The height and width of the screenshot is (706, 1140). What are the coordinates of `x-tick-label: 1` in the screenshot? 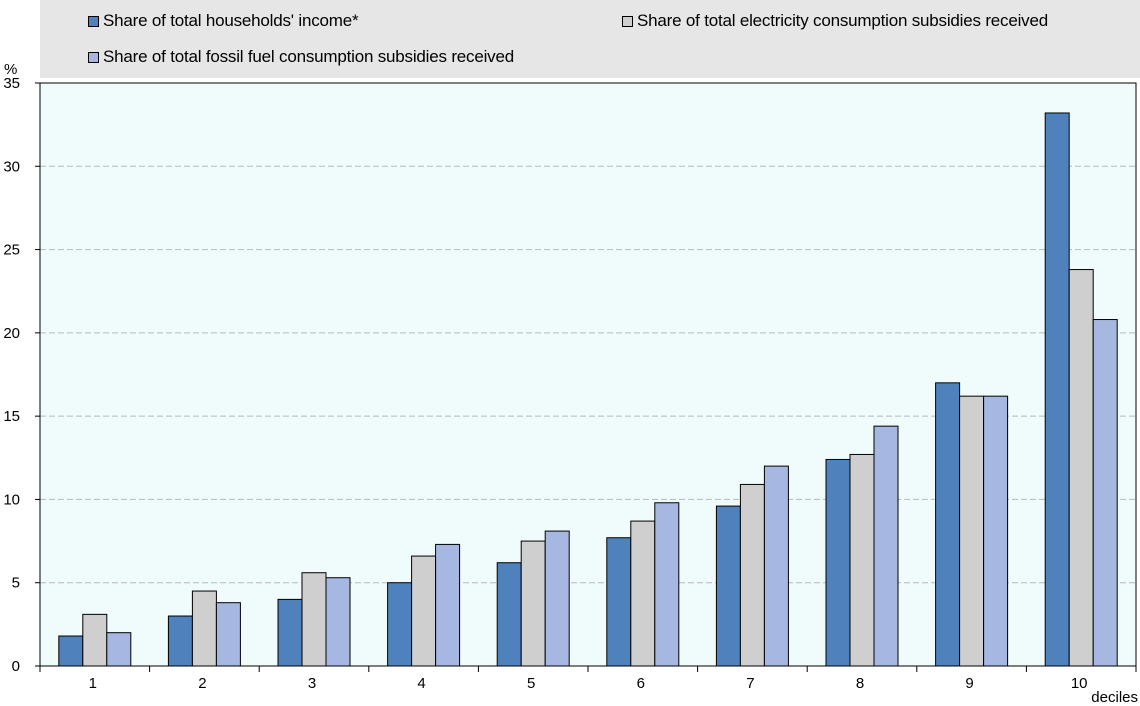 It's located at (93, 683).